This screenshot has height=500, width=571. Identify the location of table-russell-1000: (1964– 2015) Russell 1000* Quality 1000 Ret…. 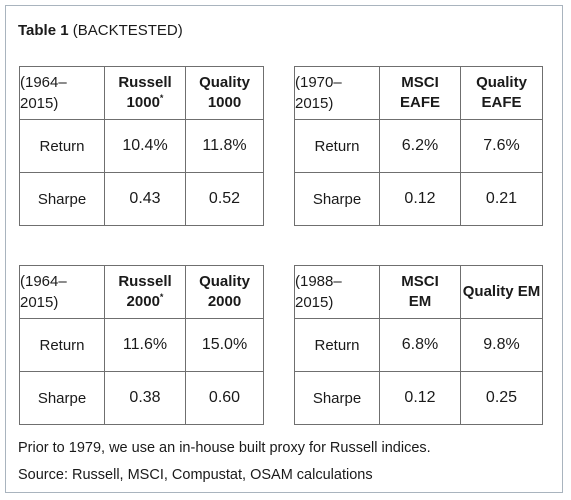
(141, 146).